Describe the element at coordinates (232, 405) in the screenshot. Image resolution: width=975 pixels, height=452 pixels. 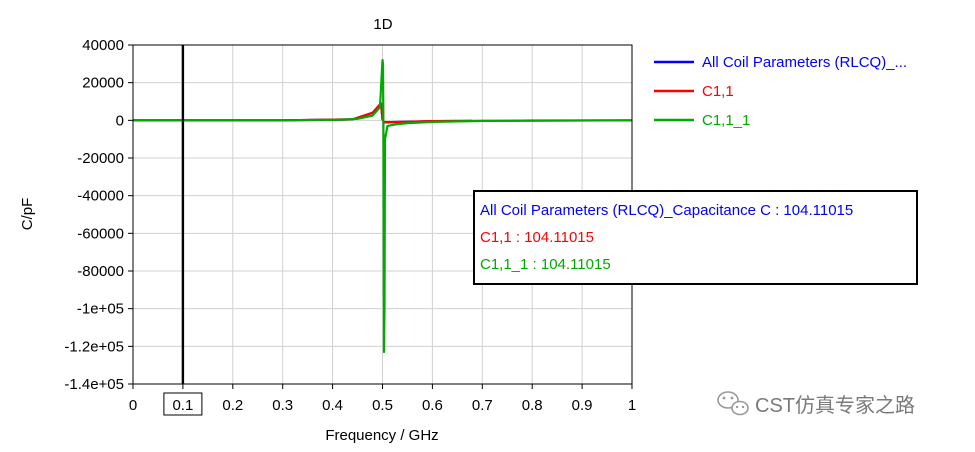
I see `x-tick-label: 0.2` at that location.